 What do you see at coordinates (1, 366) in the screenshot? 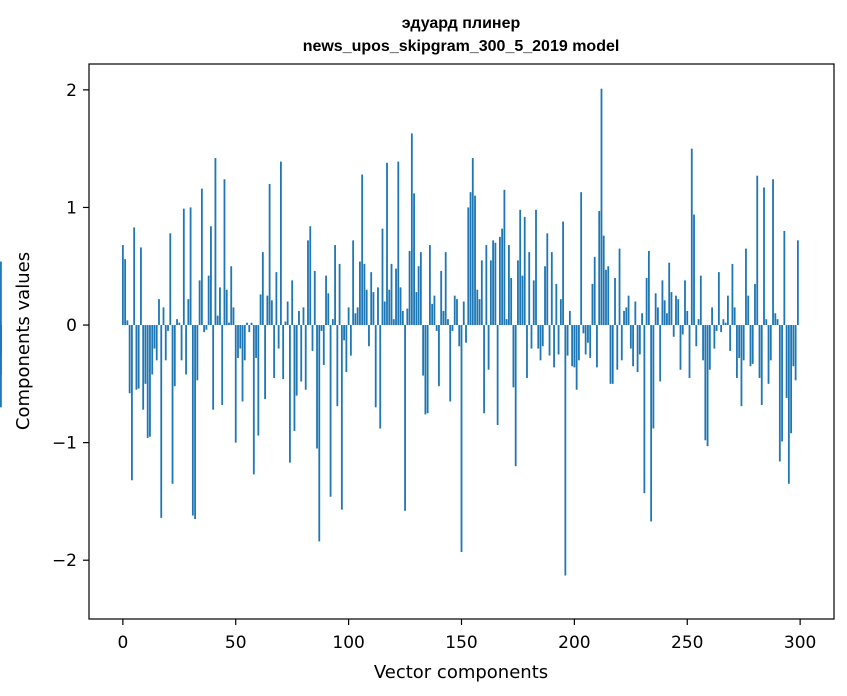
I see `bar-undefined` at bounding box center [1, 366].